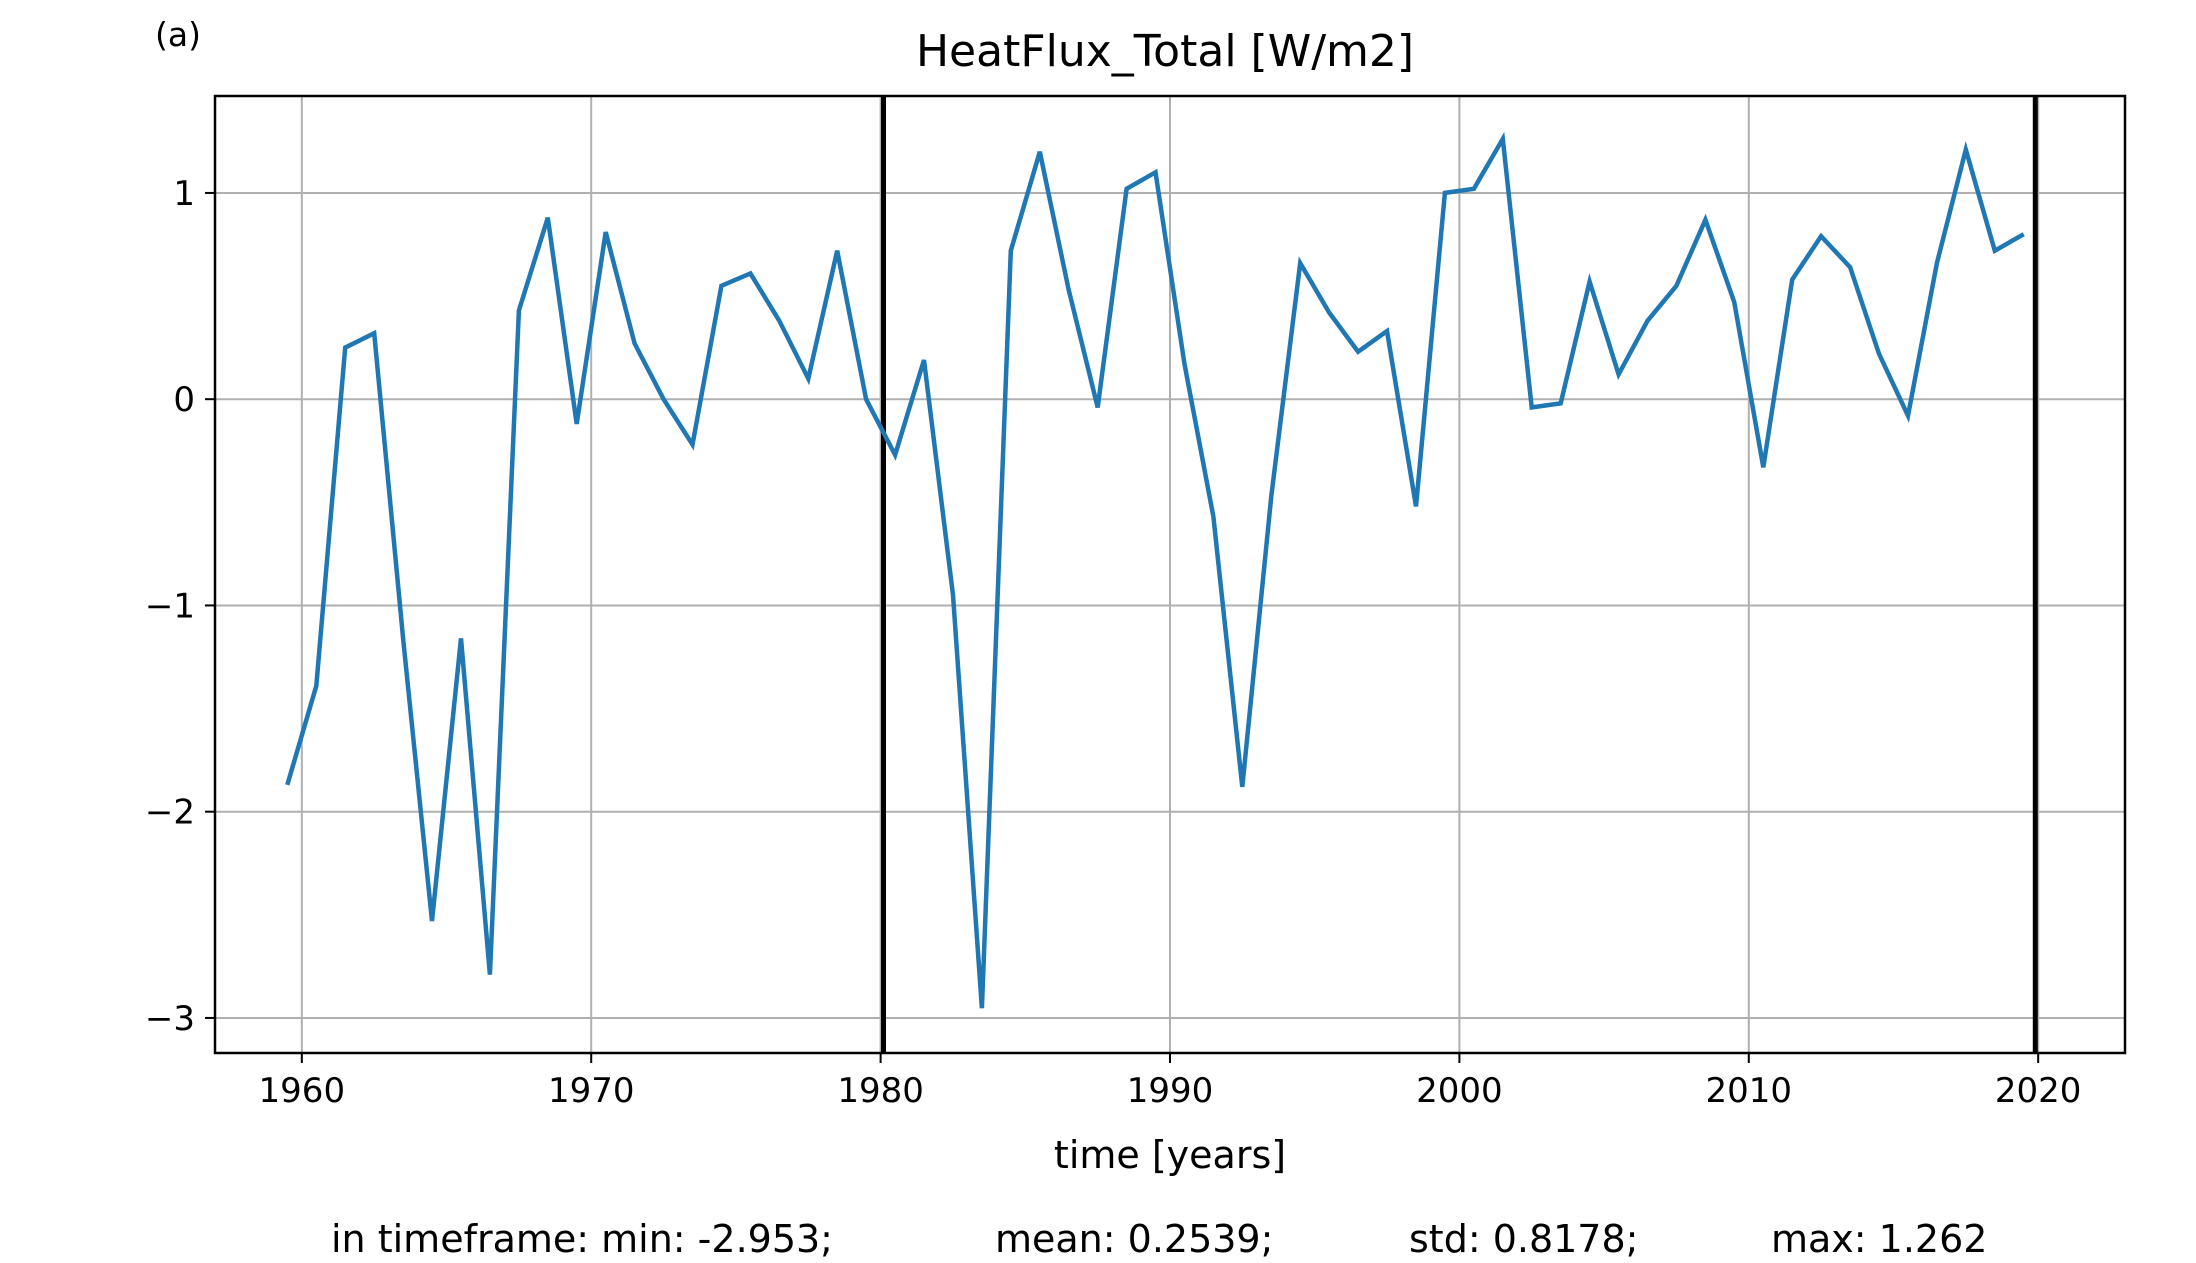 The width and height of the screenshot is (2196, 1263). Describe the element at coordinates (170, 606) in the screenshot. I see `y-tick-label: −1` at that location.